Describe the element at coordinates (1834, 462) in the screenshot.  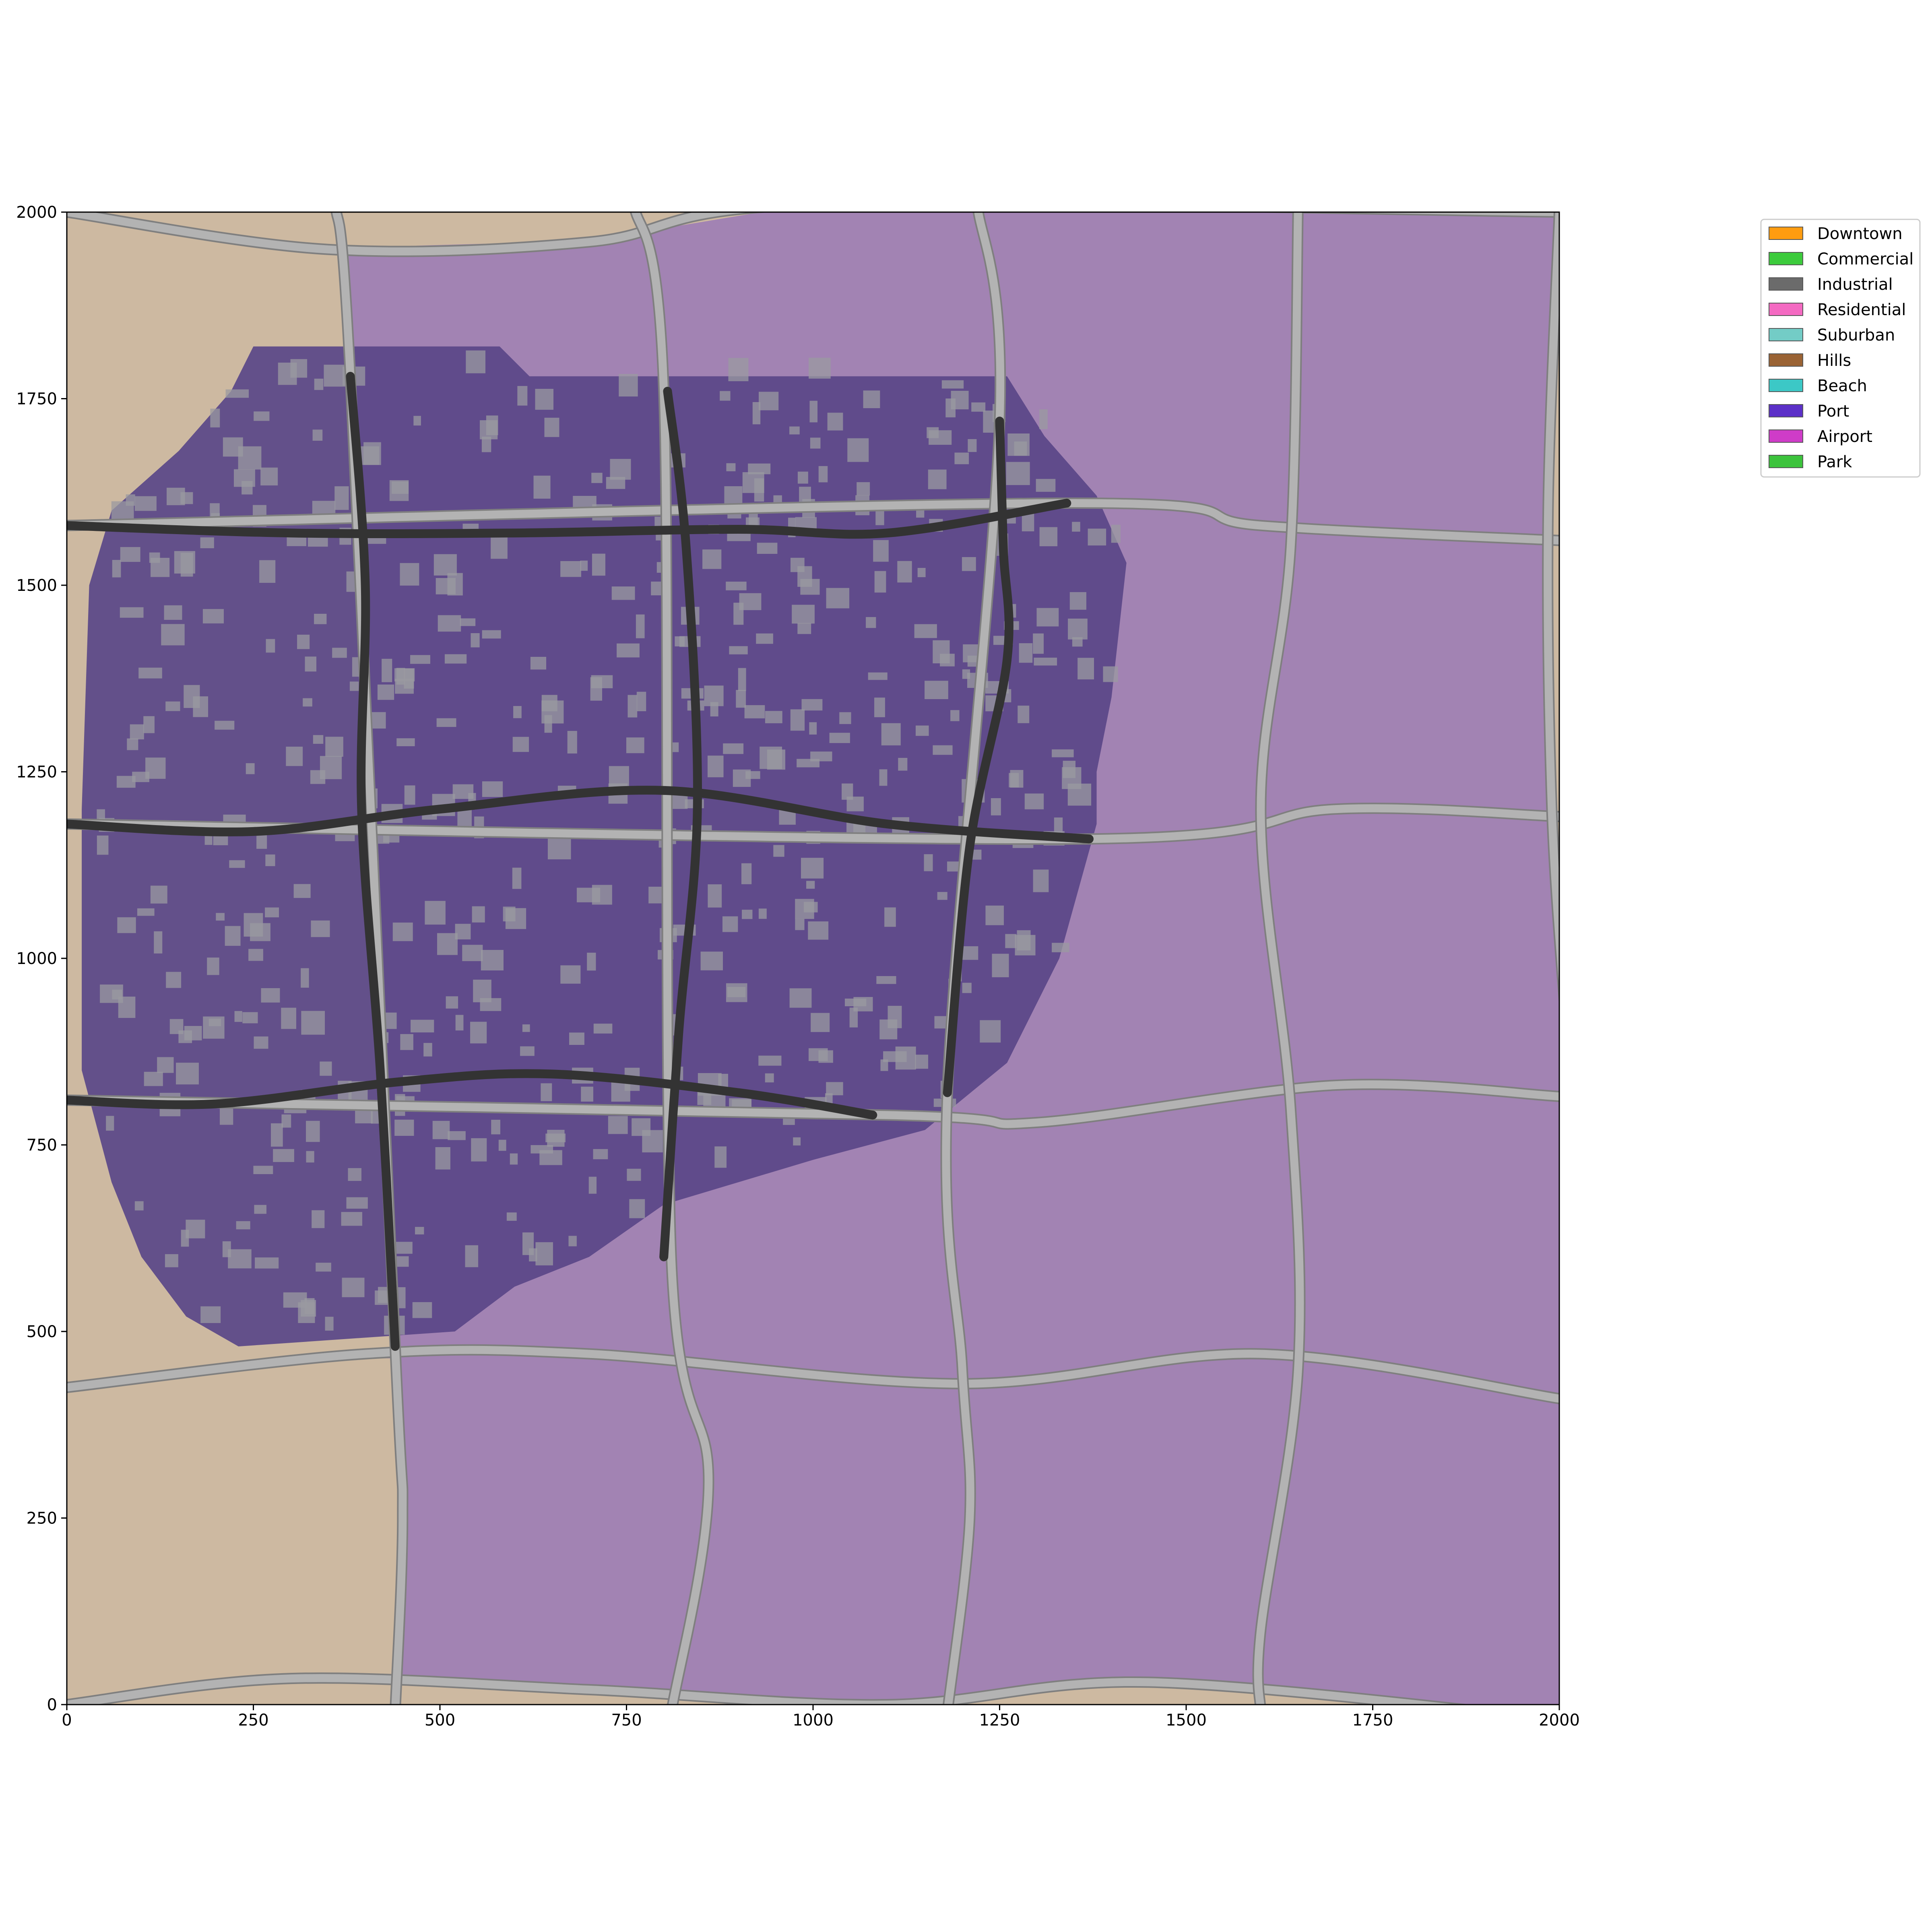
I see `legend-label: Park` at that location.